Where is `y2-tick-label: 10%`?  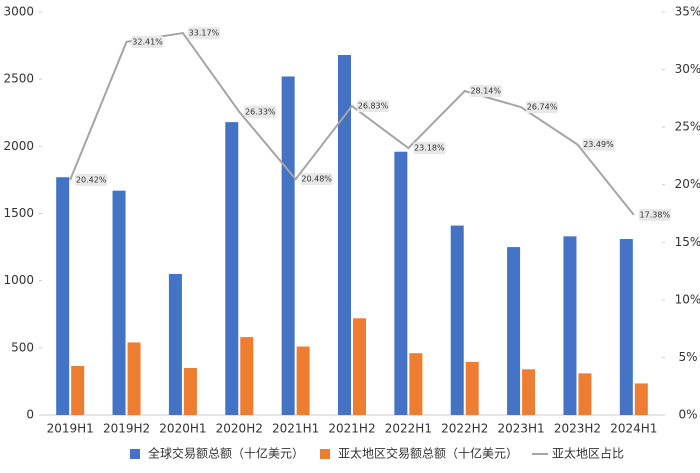
y2-tick-label: 10% is located at coordinates (687, 299).